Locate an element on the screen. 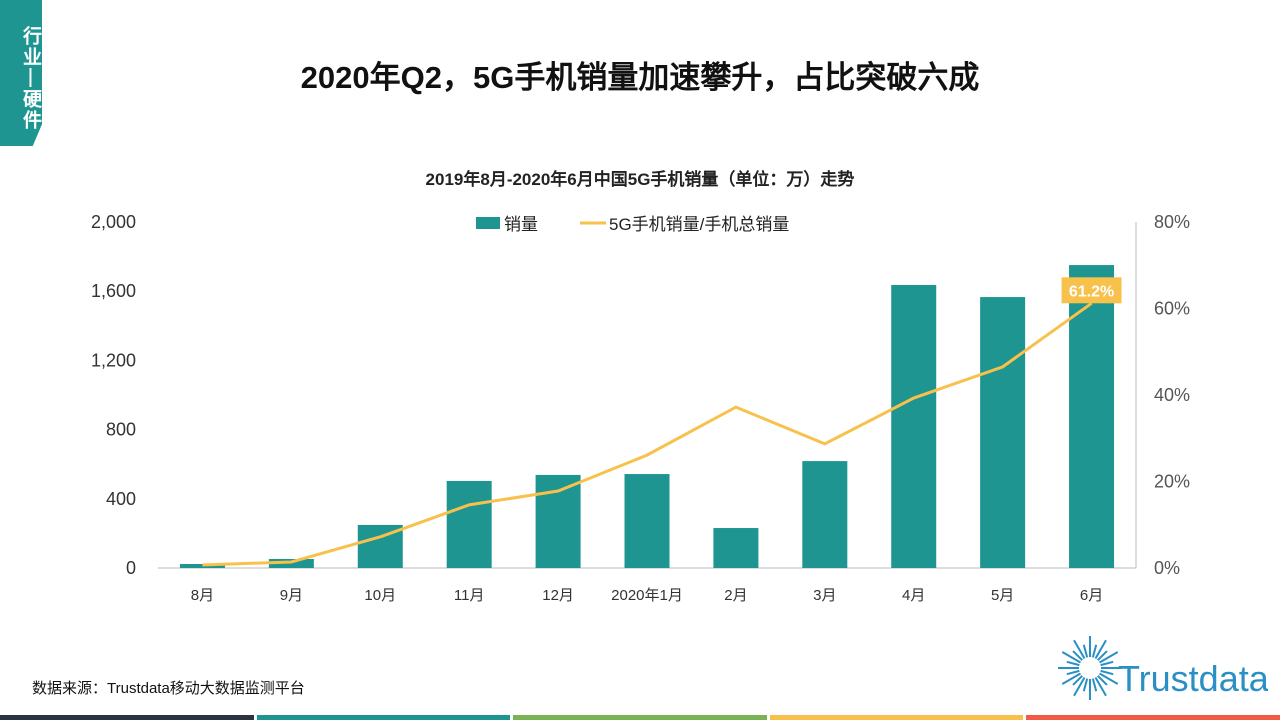 Image resolution: width=1280 pixels, height=720 pixels. legend-bar-swatch is located at coordinates (488, 223).